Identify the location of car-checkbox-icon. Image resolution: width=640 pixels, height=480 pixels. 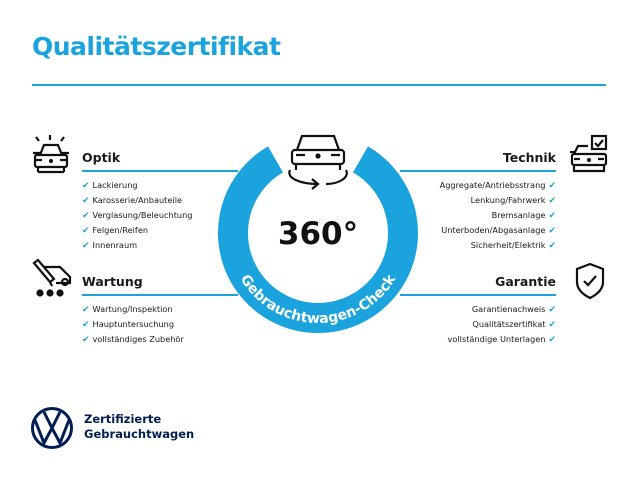
(589, 153).